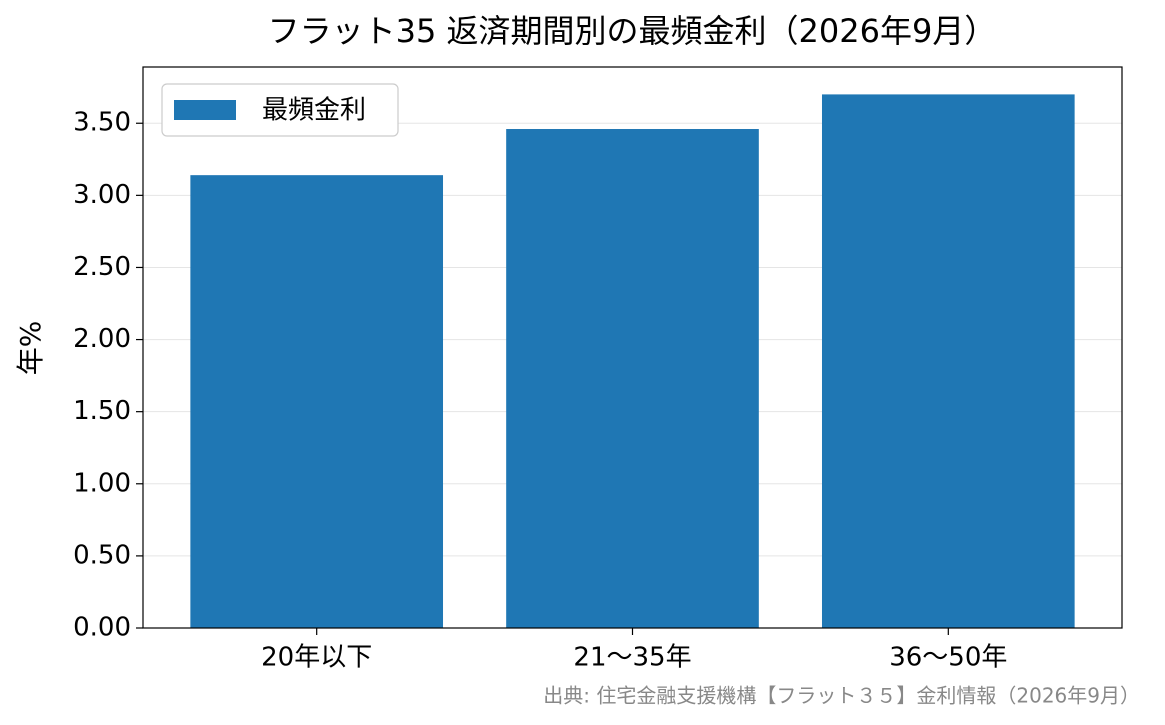 This screenshot has width=1165, height=725. What do you see at coordinates (102, 483) in the screenshot?
I see `y-tick-label: 1.00` at bounding box center [102, 483].